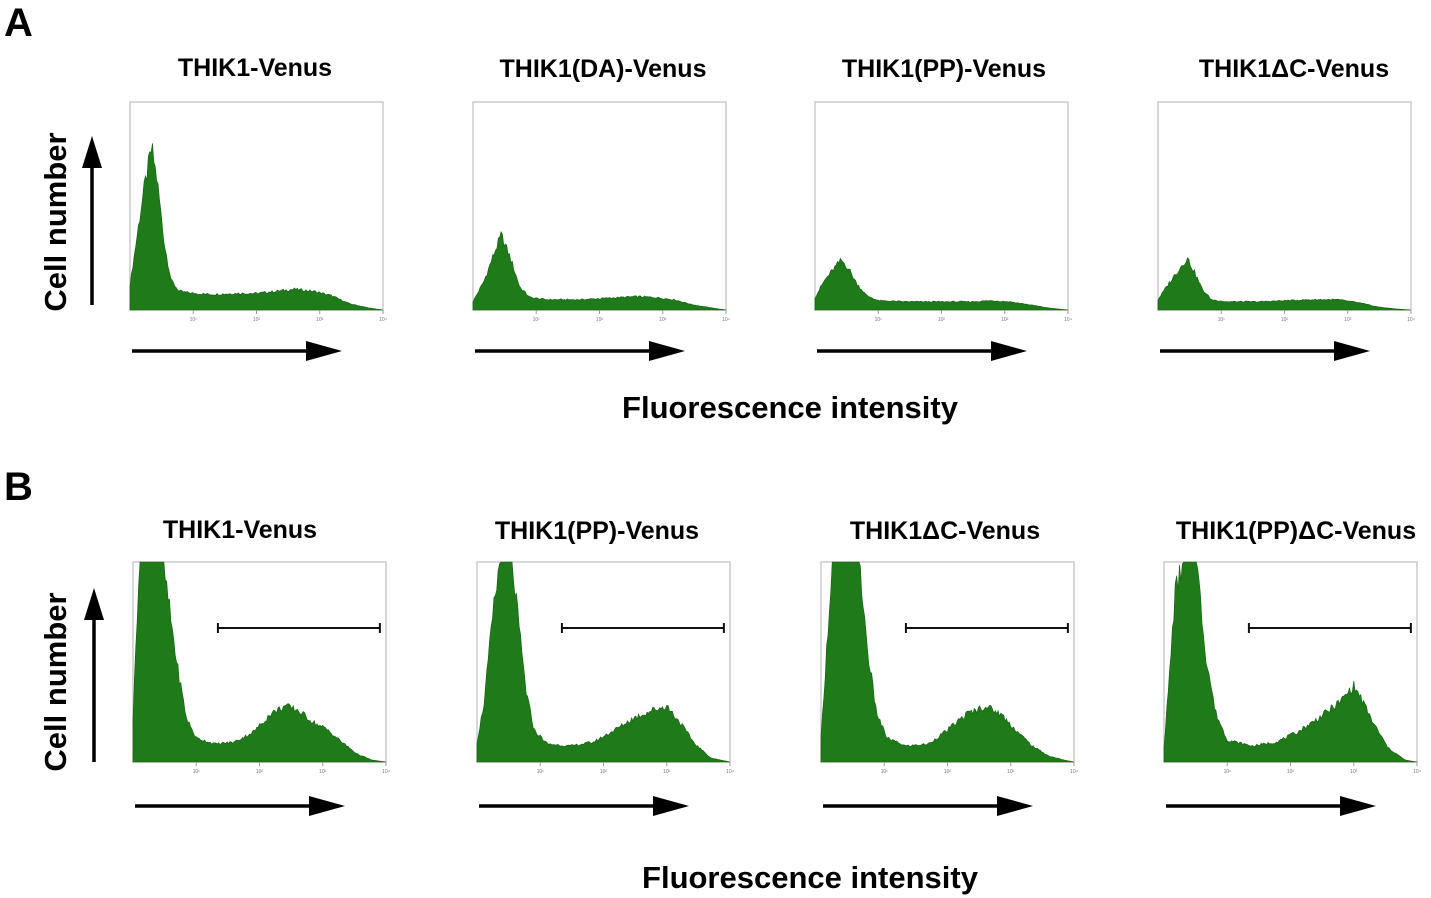  I want to click on y-axis-label-b: Cell number, so click(55, 681).